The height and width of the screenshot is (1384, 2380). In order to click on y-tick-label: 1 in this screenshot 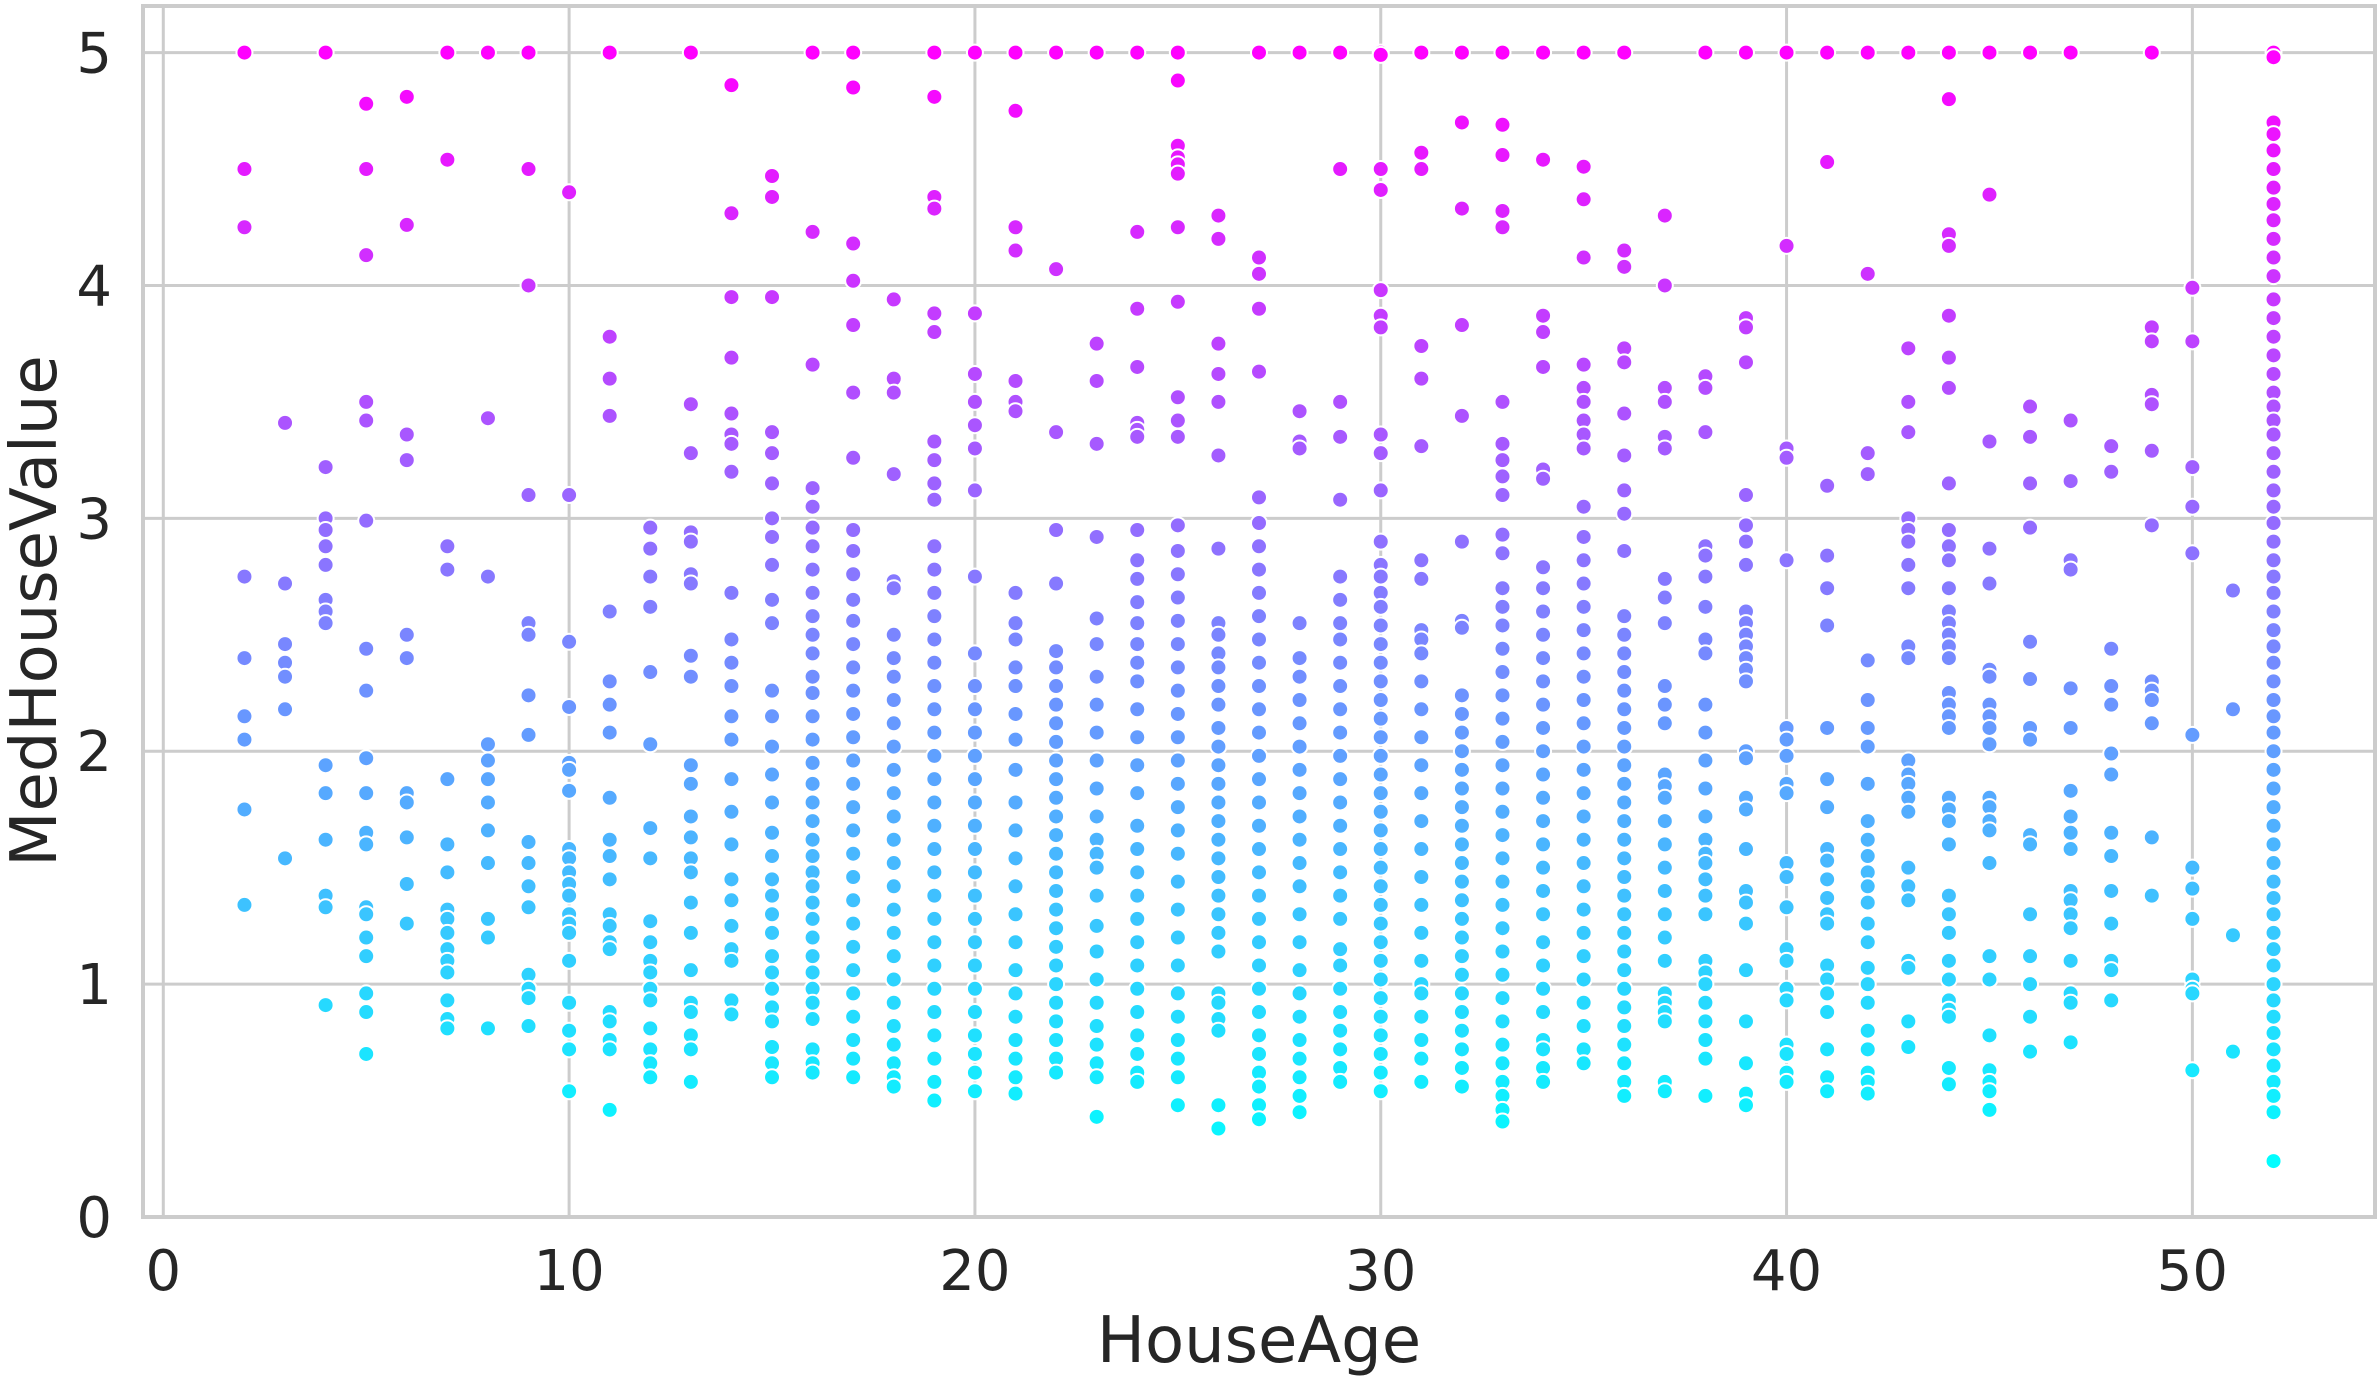, I will do `click(94, 985)`.